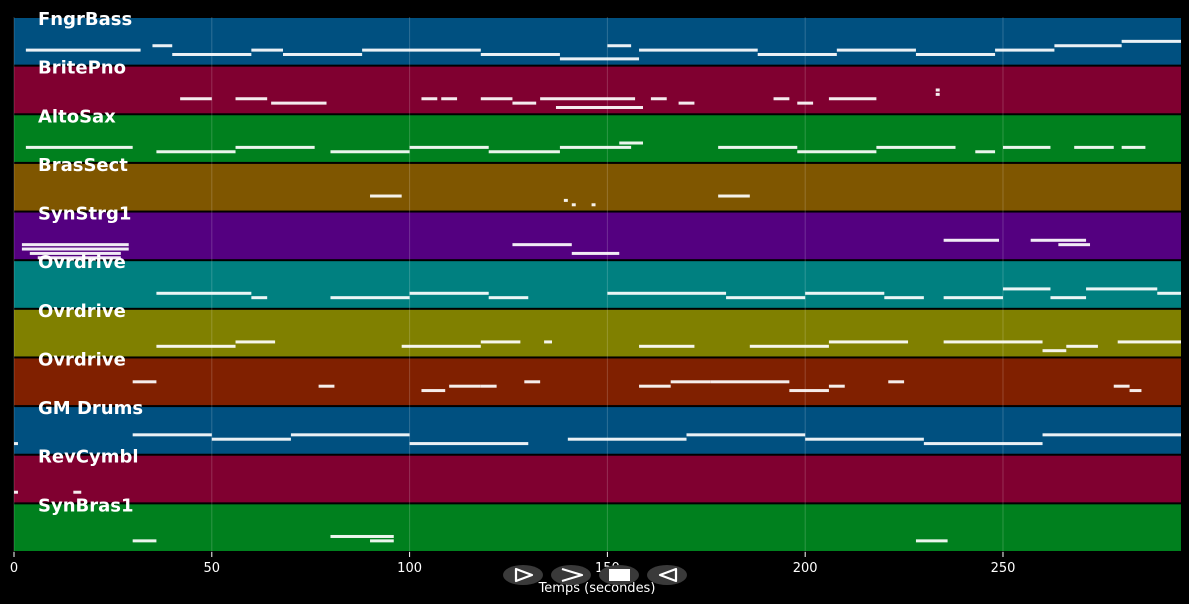  What do you see at coordinates (595, 575) in the screenshot?
I see `playback-controls` at bounding box center [595, 575].